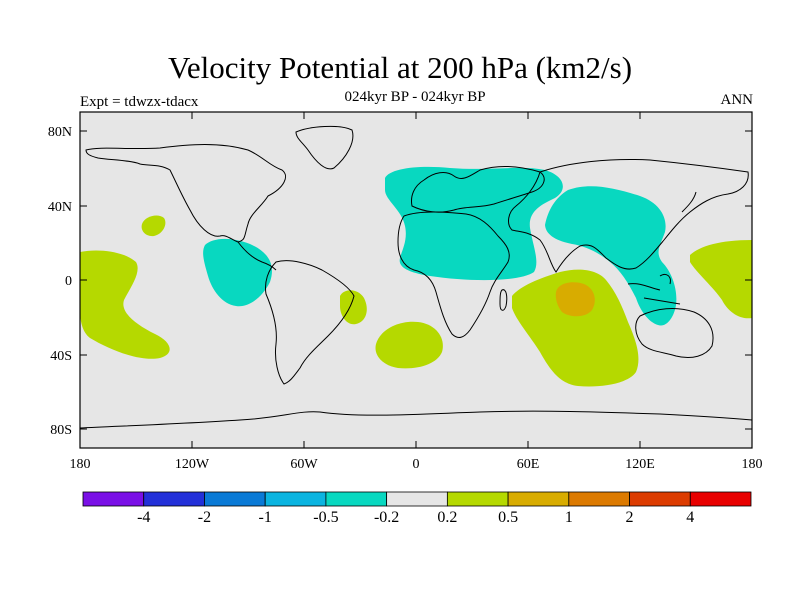  Describe the element at coordinates (654, 289) in the screenshot. I see `coastline-indonesia` at that location.